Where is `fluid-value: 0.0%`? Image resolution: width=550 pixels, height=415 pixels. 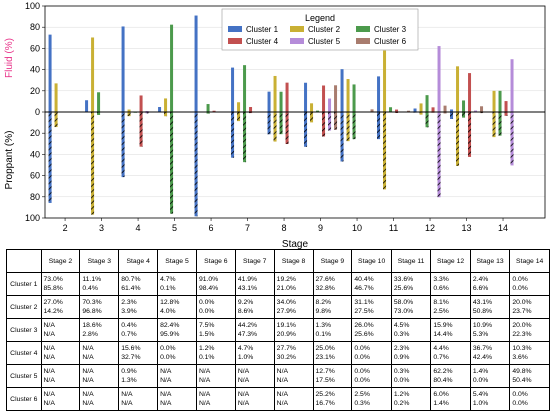
fluid-value: 0.0% is located at coordinates (520, 394).